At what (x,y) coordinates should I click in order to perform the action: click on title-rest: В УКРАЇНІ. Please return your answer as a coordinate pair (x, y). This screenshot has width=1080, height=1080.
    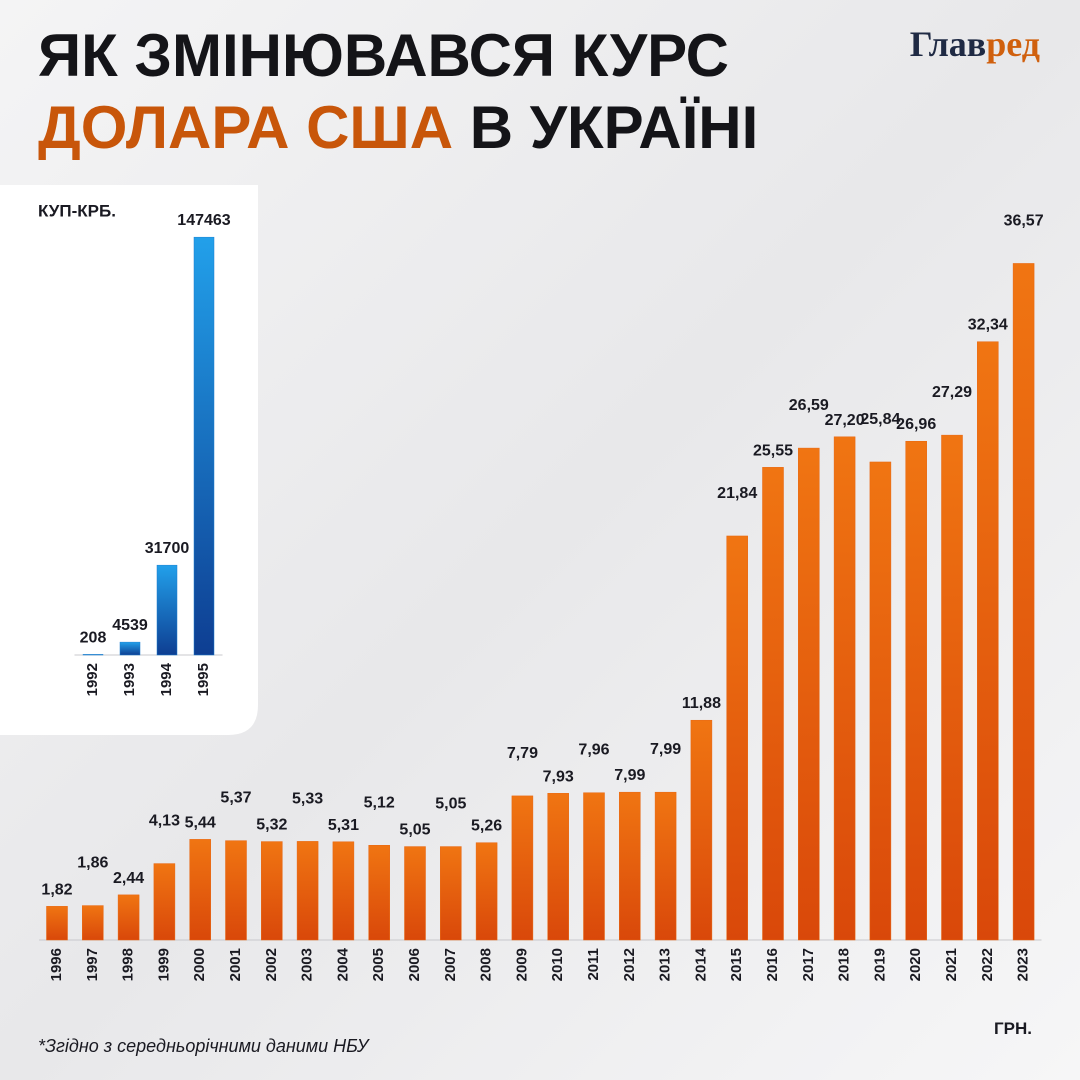
    Looking at the image, I should click on (614, 127).